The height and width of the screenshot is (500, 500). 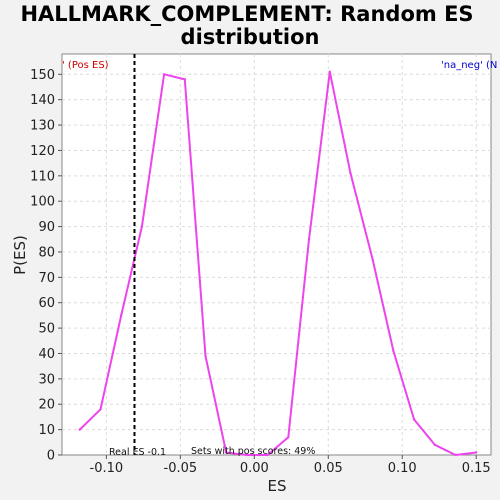 I want to click on x-tick-label: 0.10, so click(x=402, y=468).